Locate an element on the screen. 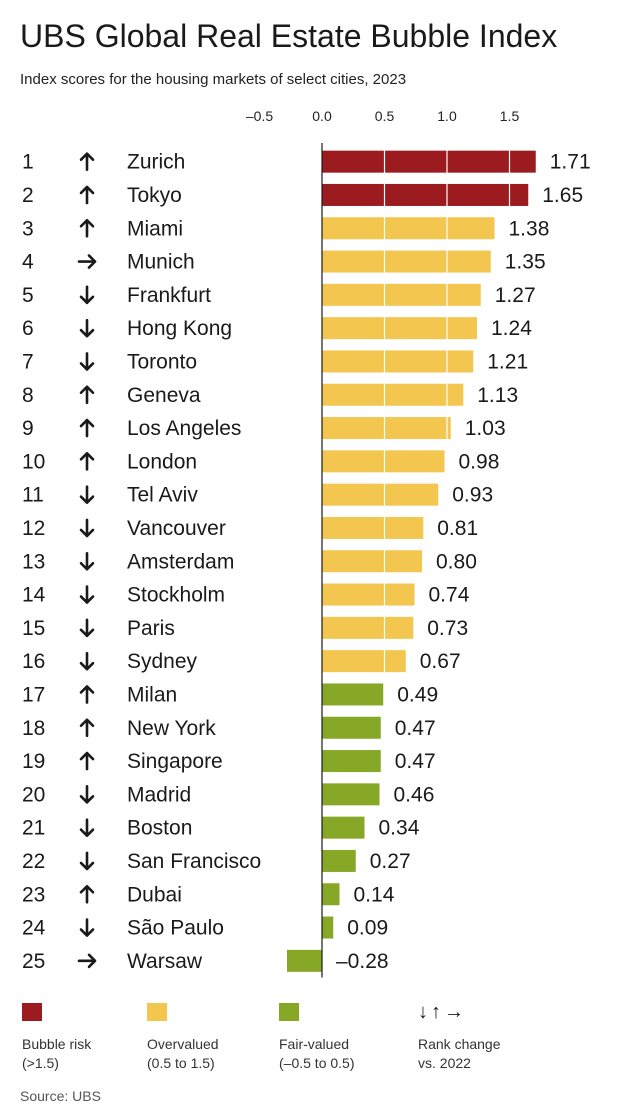 The image size is (639, 1109). rank-number: 17 is located at coordinates (33, 694).